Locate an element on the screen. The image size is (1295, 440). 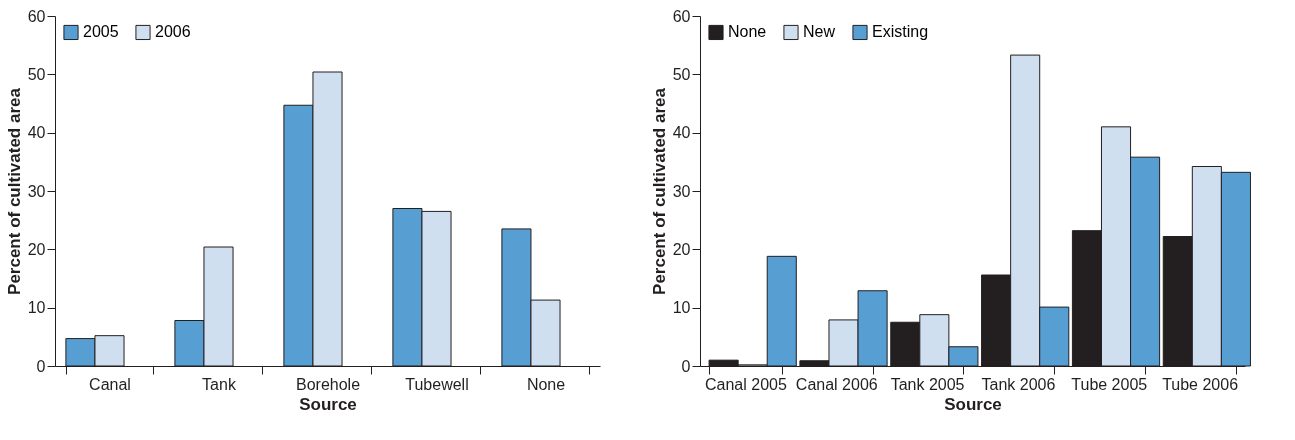
x-tick-label: Tank is located at coordinates (219, 384).